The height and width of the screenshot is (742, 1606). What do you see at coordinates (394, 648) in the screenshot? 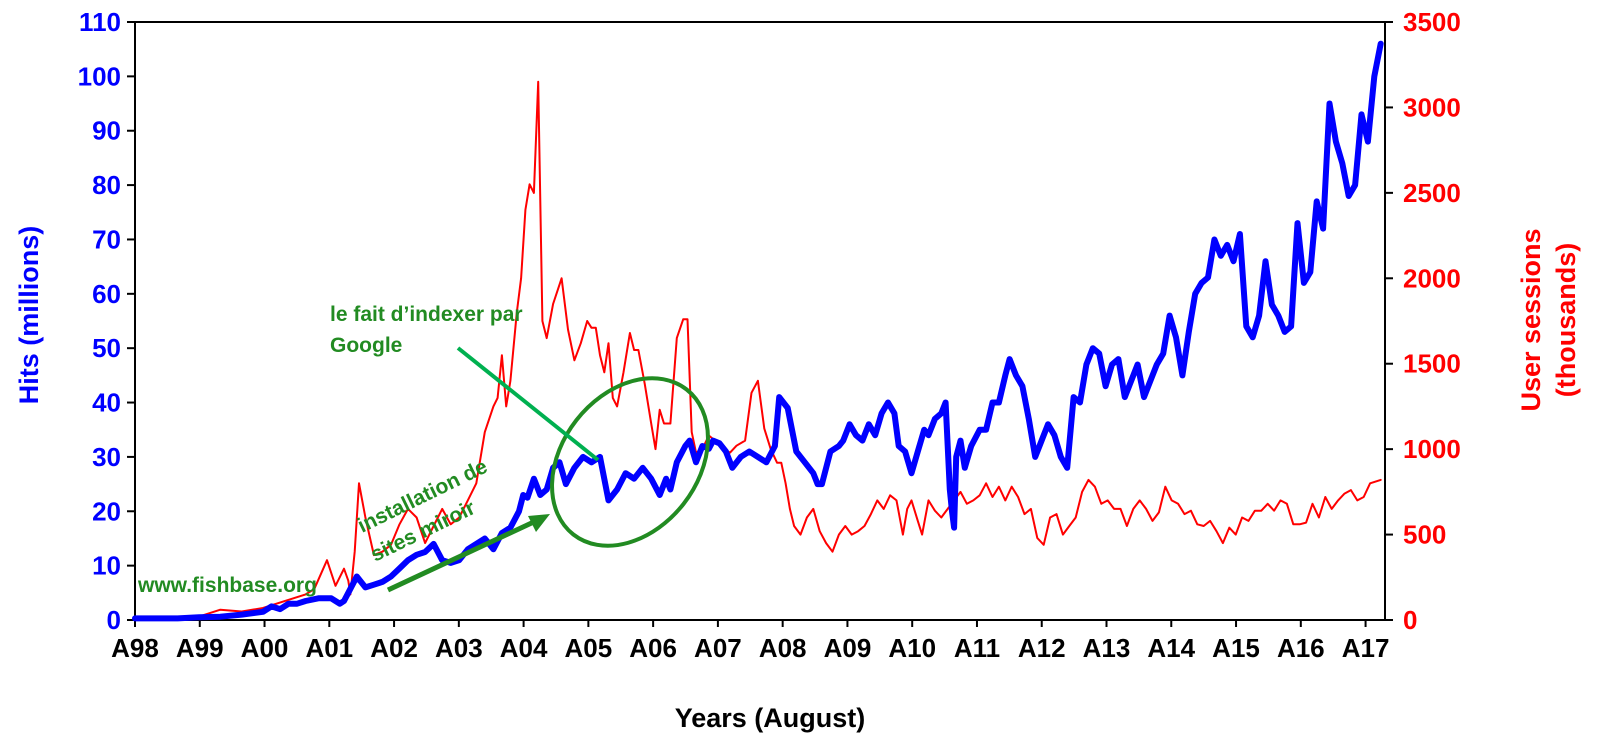
I see `x-tick-label: A02` at bounding box center [394, 648].